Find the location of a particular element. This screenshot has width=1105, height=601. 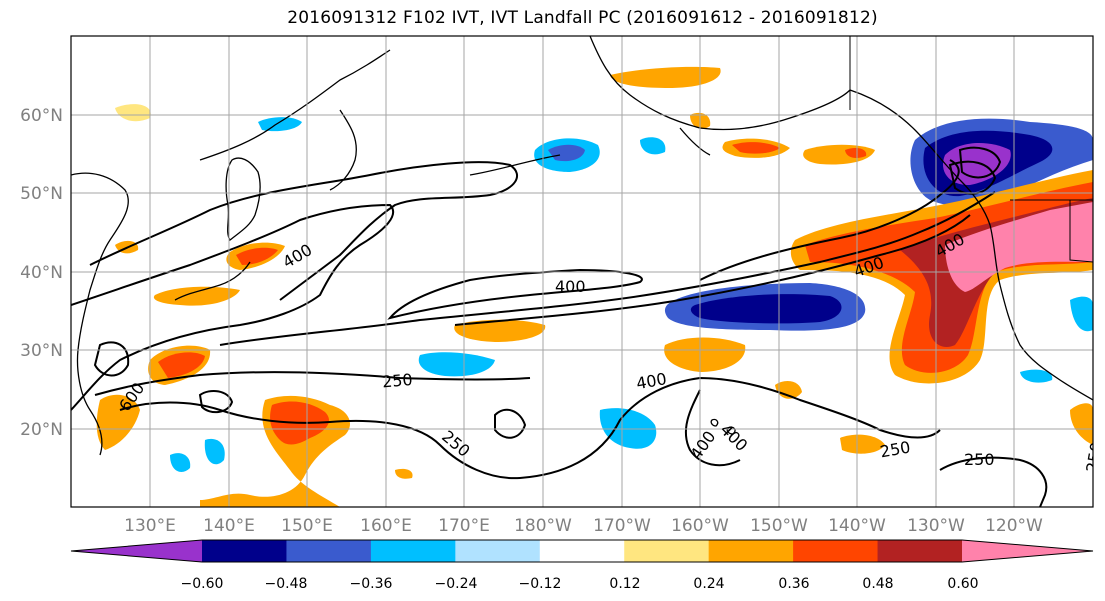

colorbar-tick: 0.60 is located at coordinates (962, 584).